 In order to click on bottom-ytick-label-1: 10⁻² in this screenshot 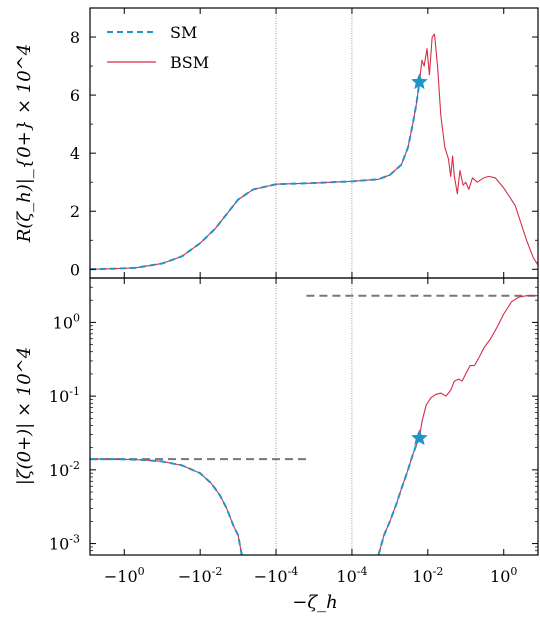, I will do `click(64, 469)`.